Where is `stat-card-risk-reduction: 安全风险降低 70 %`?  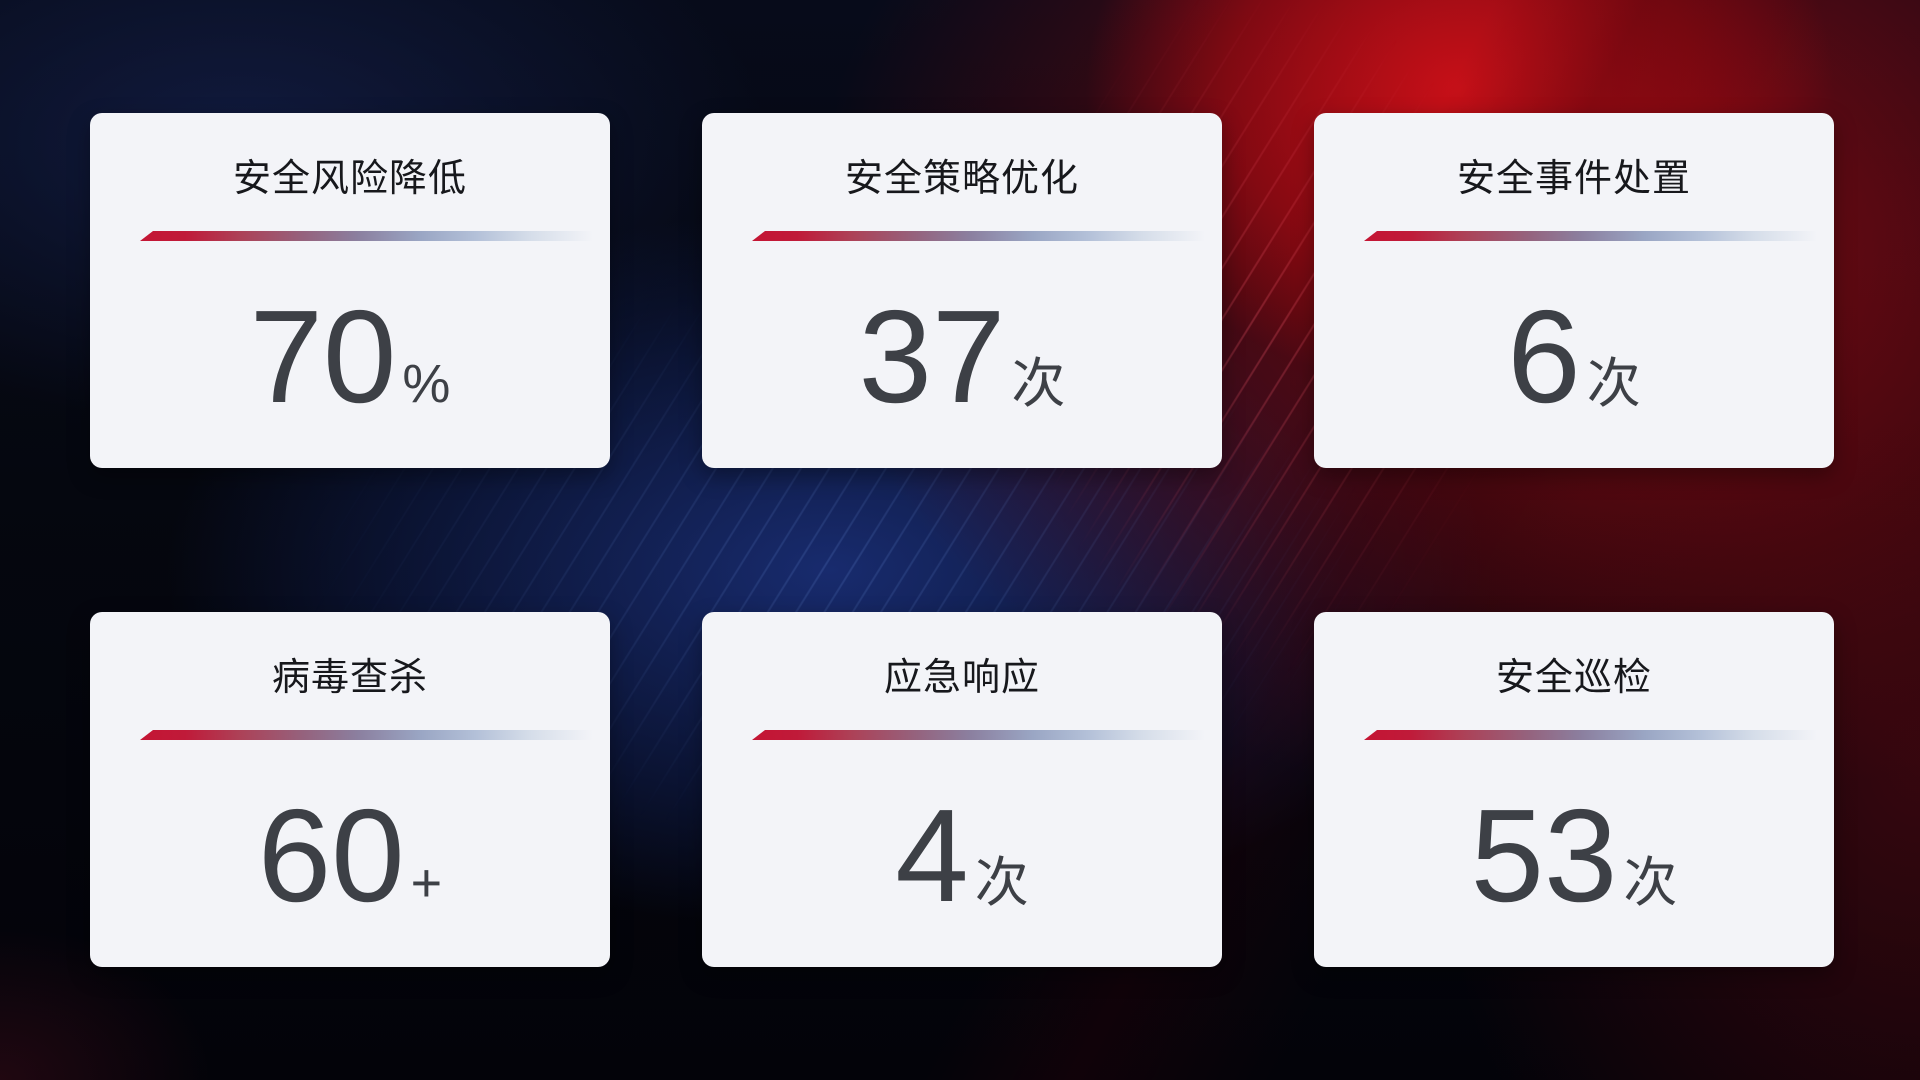
stat-card-risk-reduction: 安全风险降低 70 % is located at coordinates (350, 290).